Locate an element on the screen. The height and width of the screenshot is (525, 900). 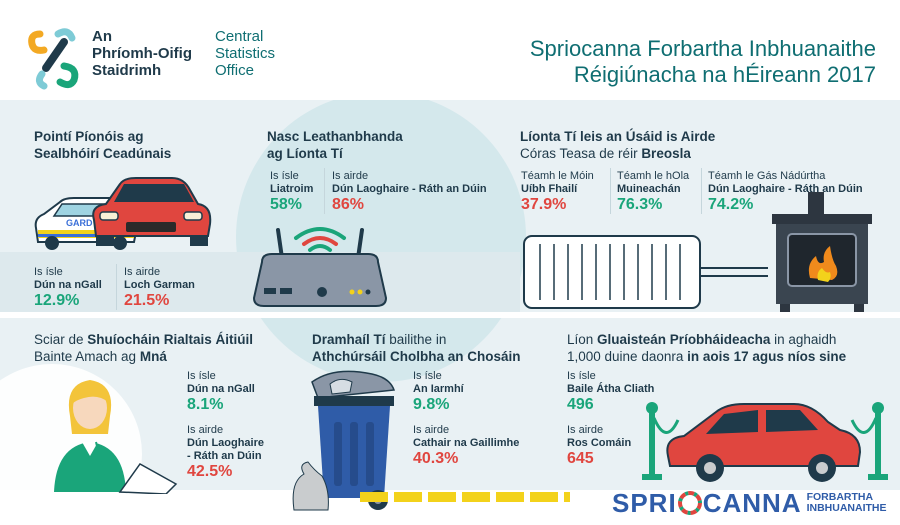
penalty-title: Pointí Píonóis ag Sealbhóirí Ceadúnais is located at coordinates (103, 145).